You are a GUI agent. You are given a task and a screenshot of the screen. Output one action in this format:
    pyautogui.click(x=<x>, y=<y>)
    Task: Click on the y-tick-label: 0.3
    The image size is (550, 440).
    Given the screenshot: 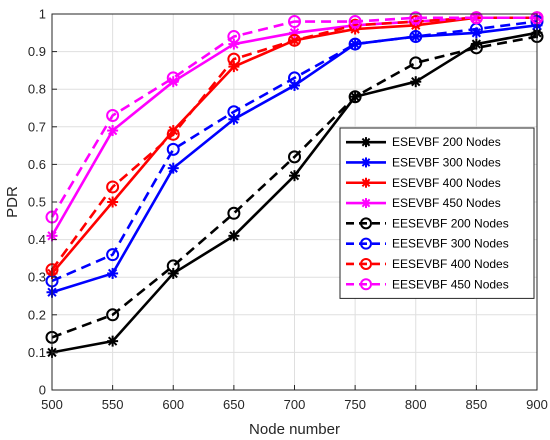 What is the action you would take?
    pyautogui.click(x=37, y=277)
    